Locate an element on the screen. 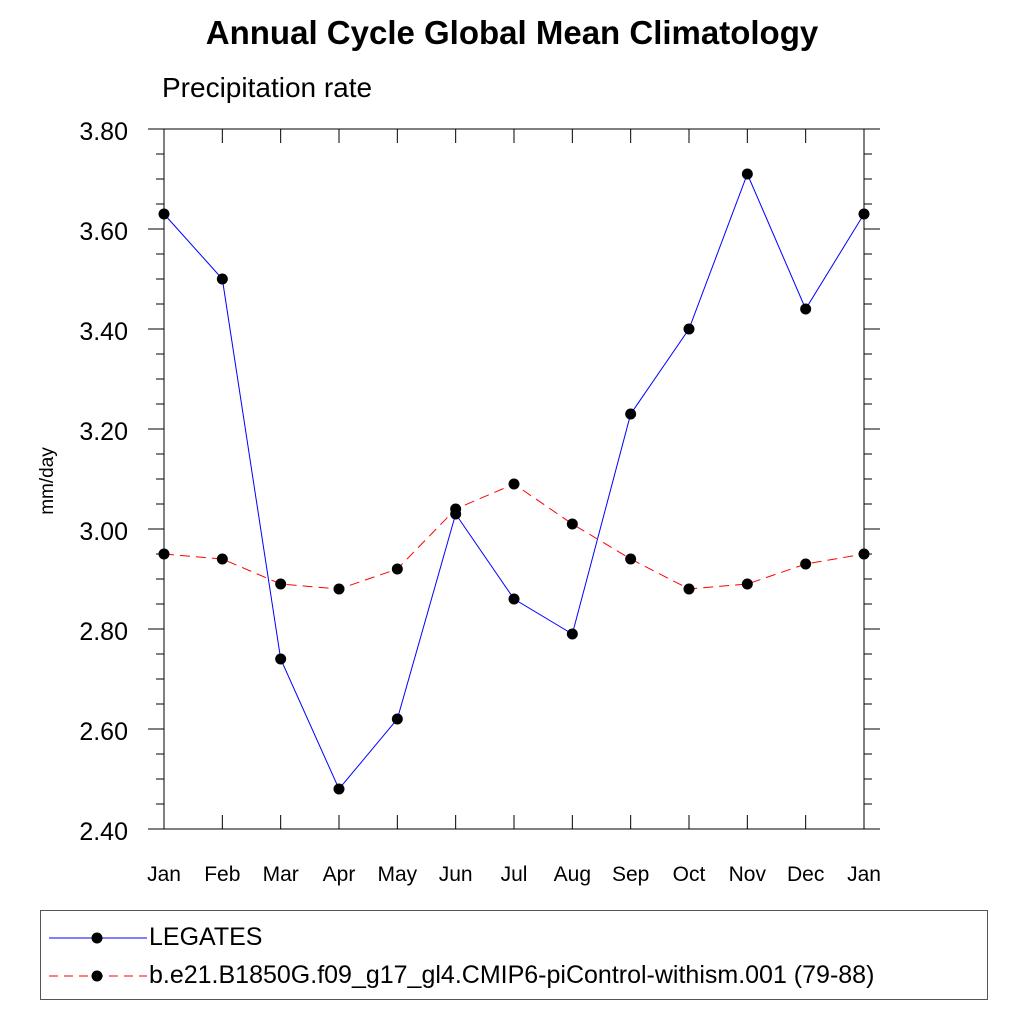  legend-label-legates: LEGATES is located at coordinates (206, 937).